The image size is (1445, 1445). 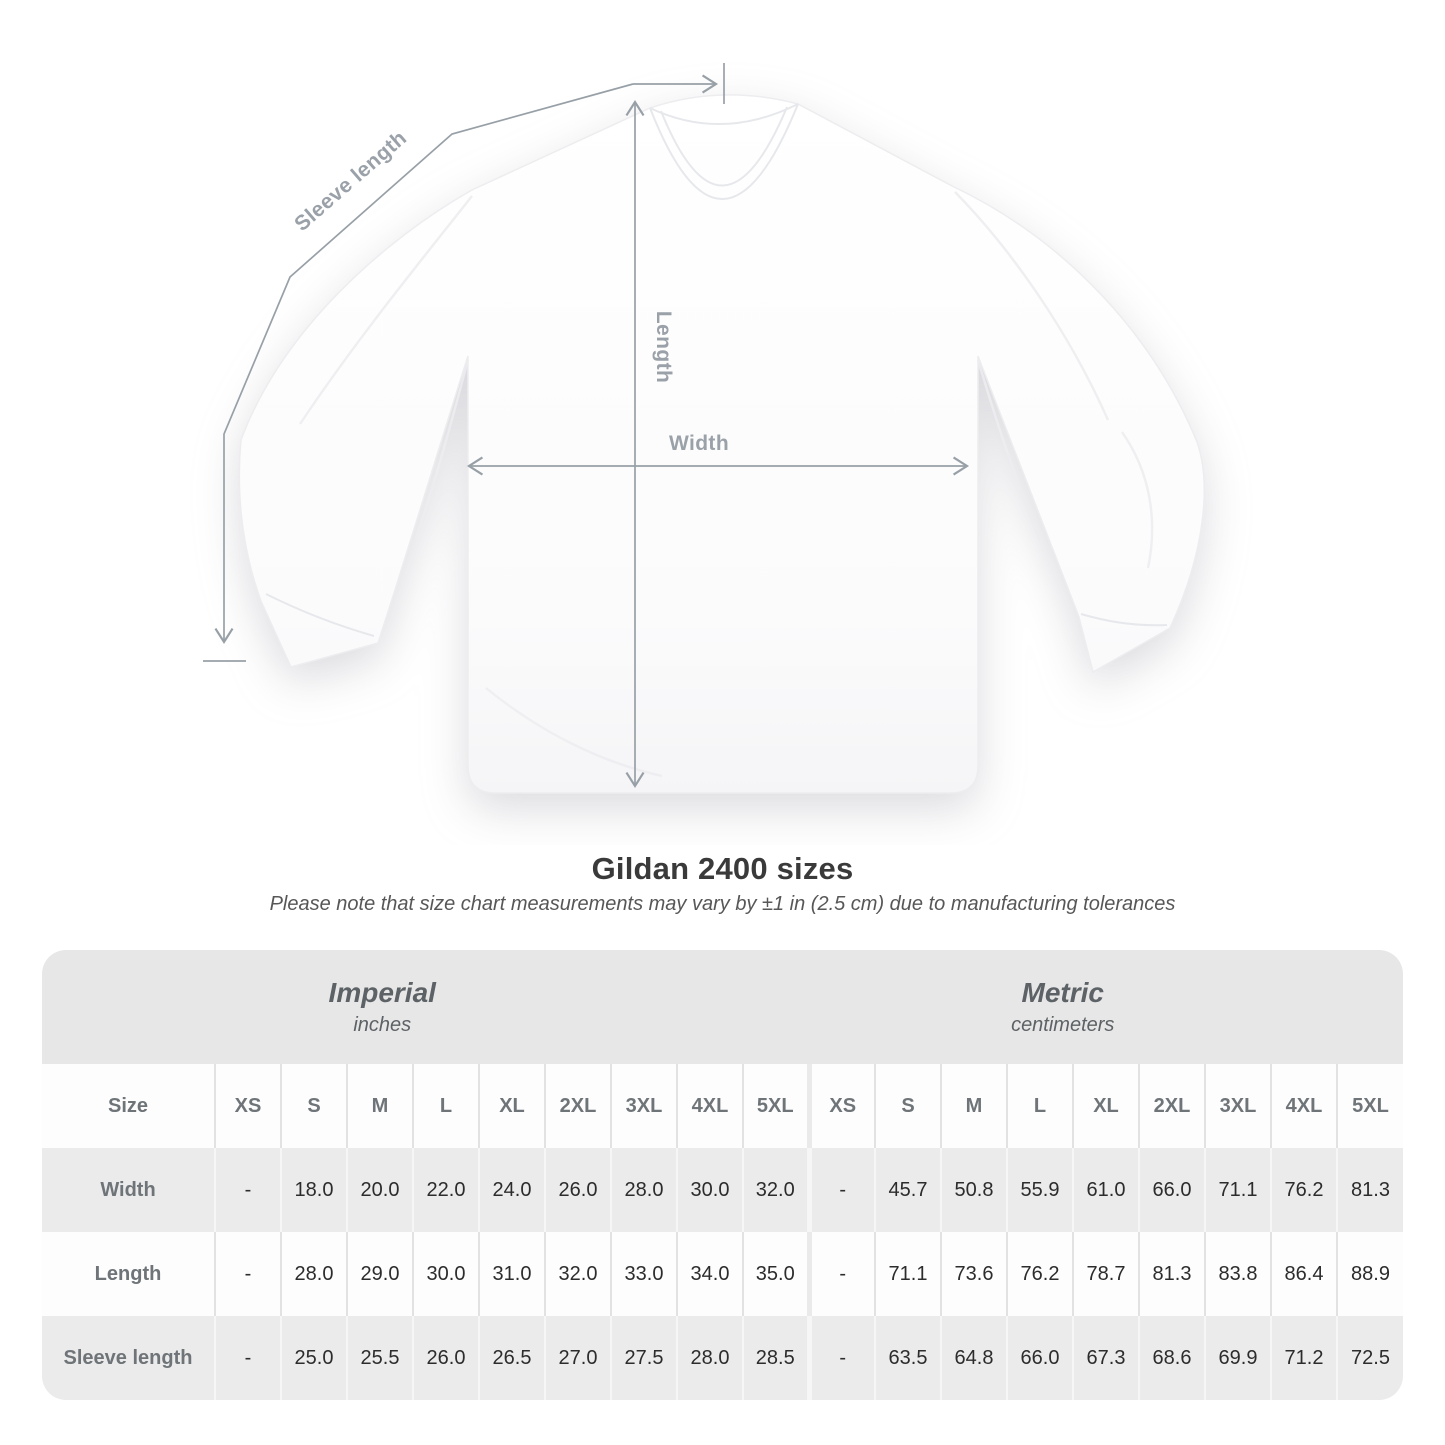 I want to click on row-label: Sleeve length, so click(x=128, y=1357).